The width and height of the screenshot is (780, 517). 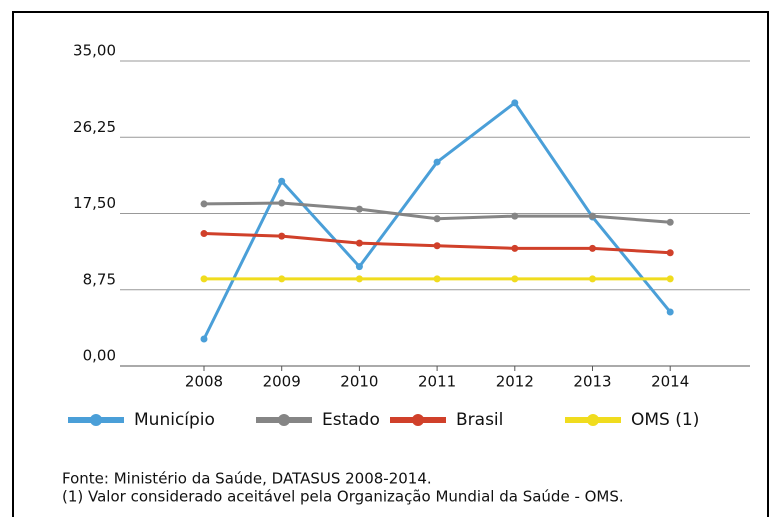 I want to click on x-tick-label: 2009, so click(x=282, y=382).